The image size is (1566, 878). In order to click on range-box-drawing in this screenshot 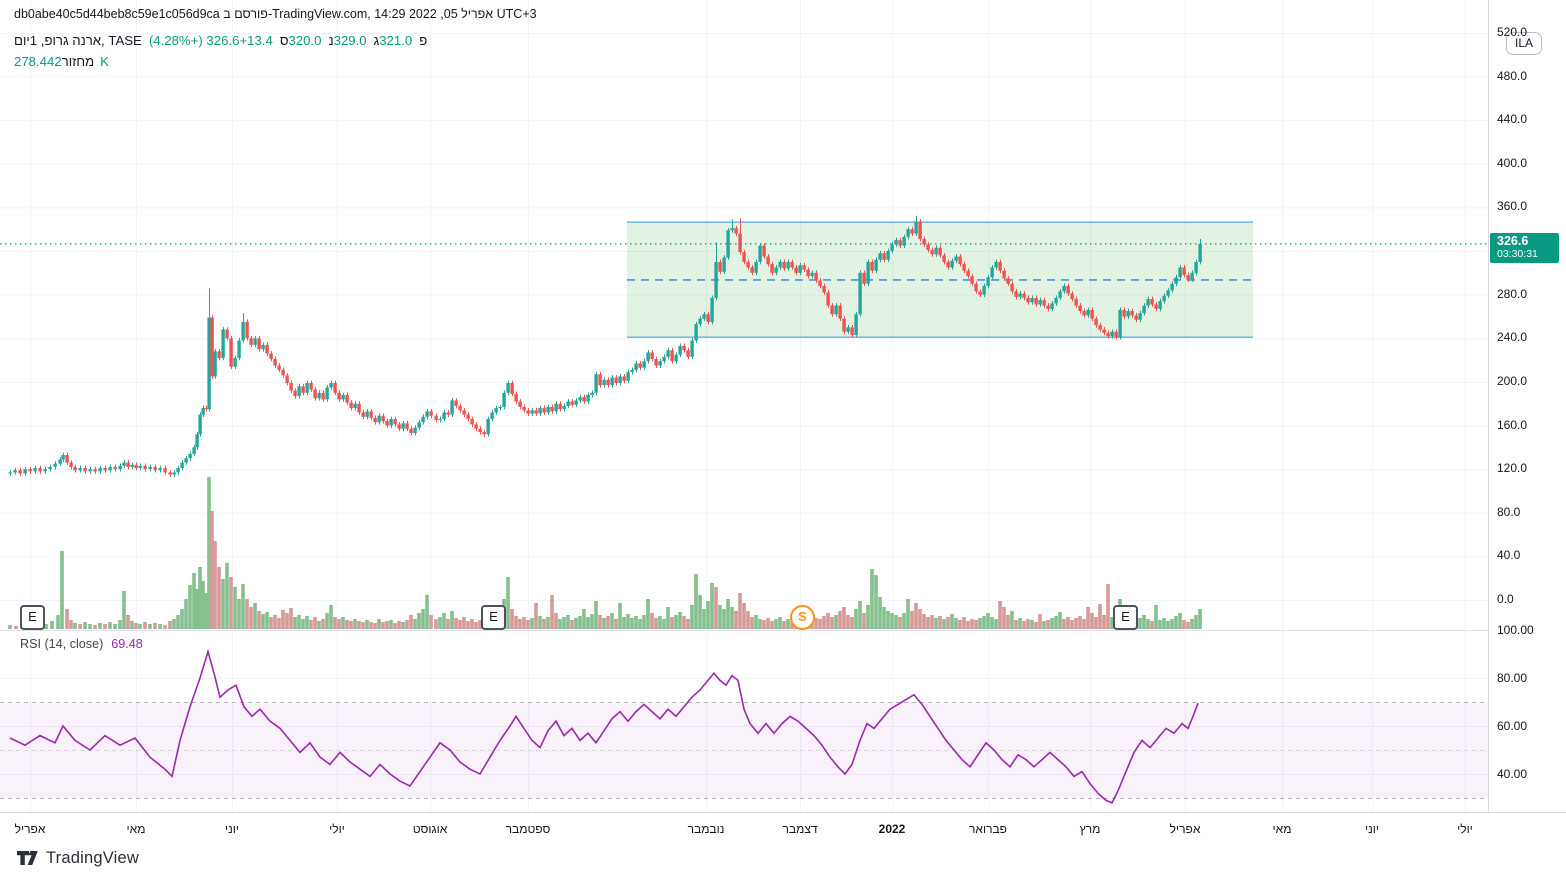, I will do `click(940, 279)`.